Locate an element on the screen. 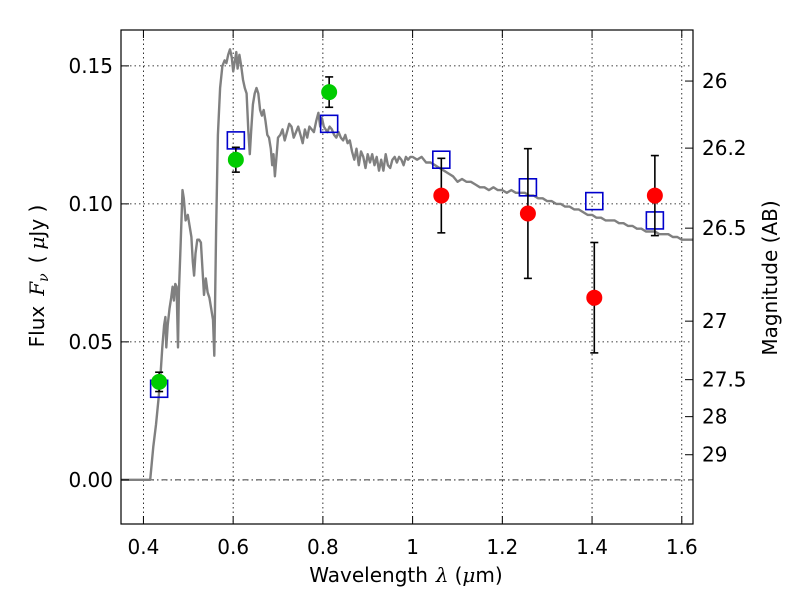  x-axis-title: Wavelength λ (μm) is located at coordinates (405, 575).